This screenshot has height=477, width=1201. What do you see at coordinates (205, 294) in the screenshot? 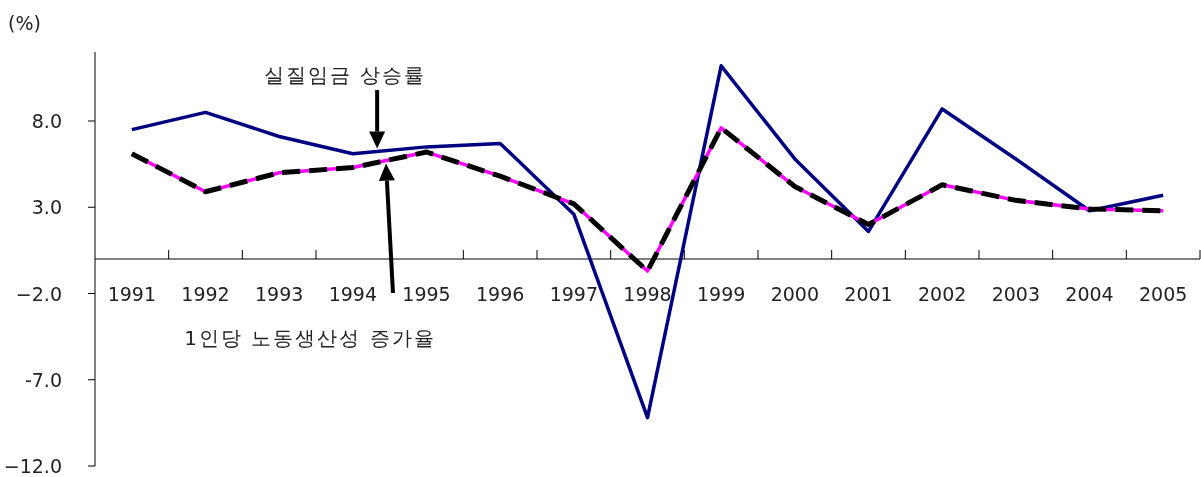
I see `x-tick-label: 1992` at bounding box center [205, 294].